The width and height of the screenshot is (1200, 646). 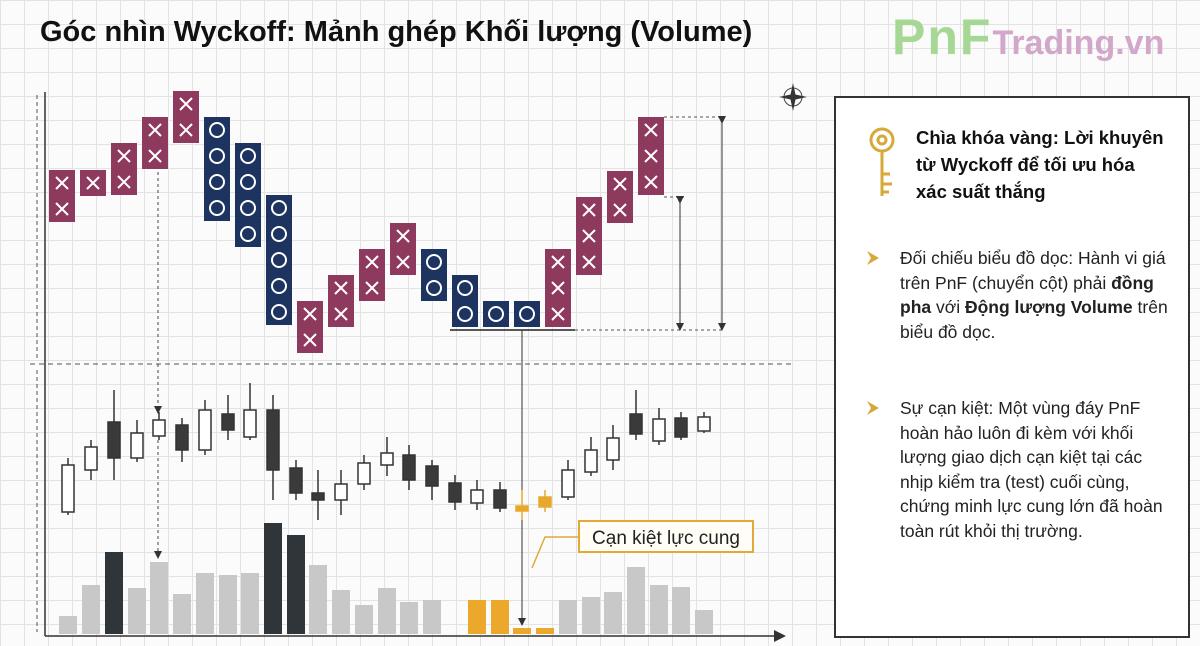 I want to click on key-icon, so click(x=882, y=161).